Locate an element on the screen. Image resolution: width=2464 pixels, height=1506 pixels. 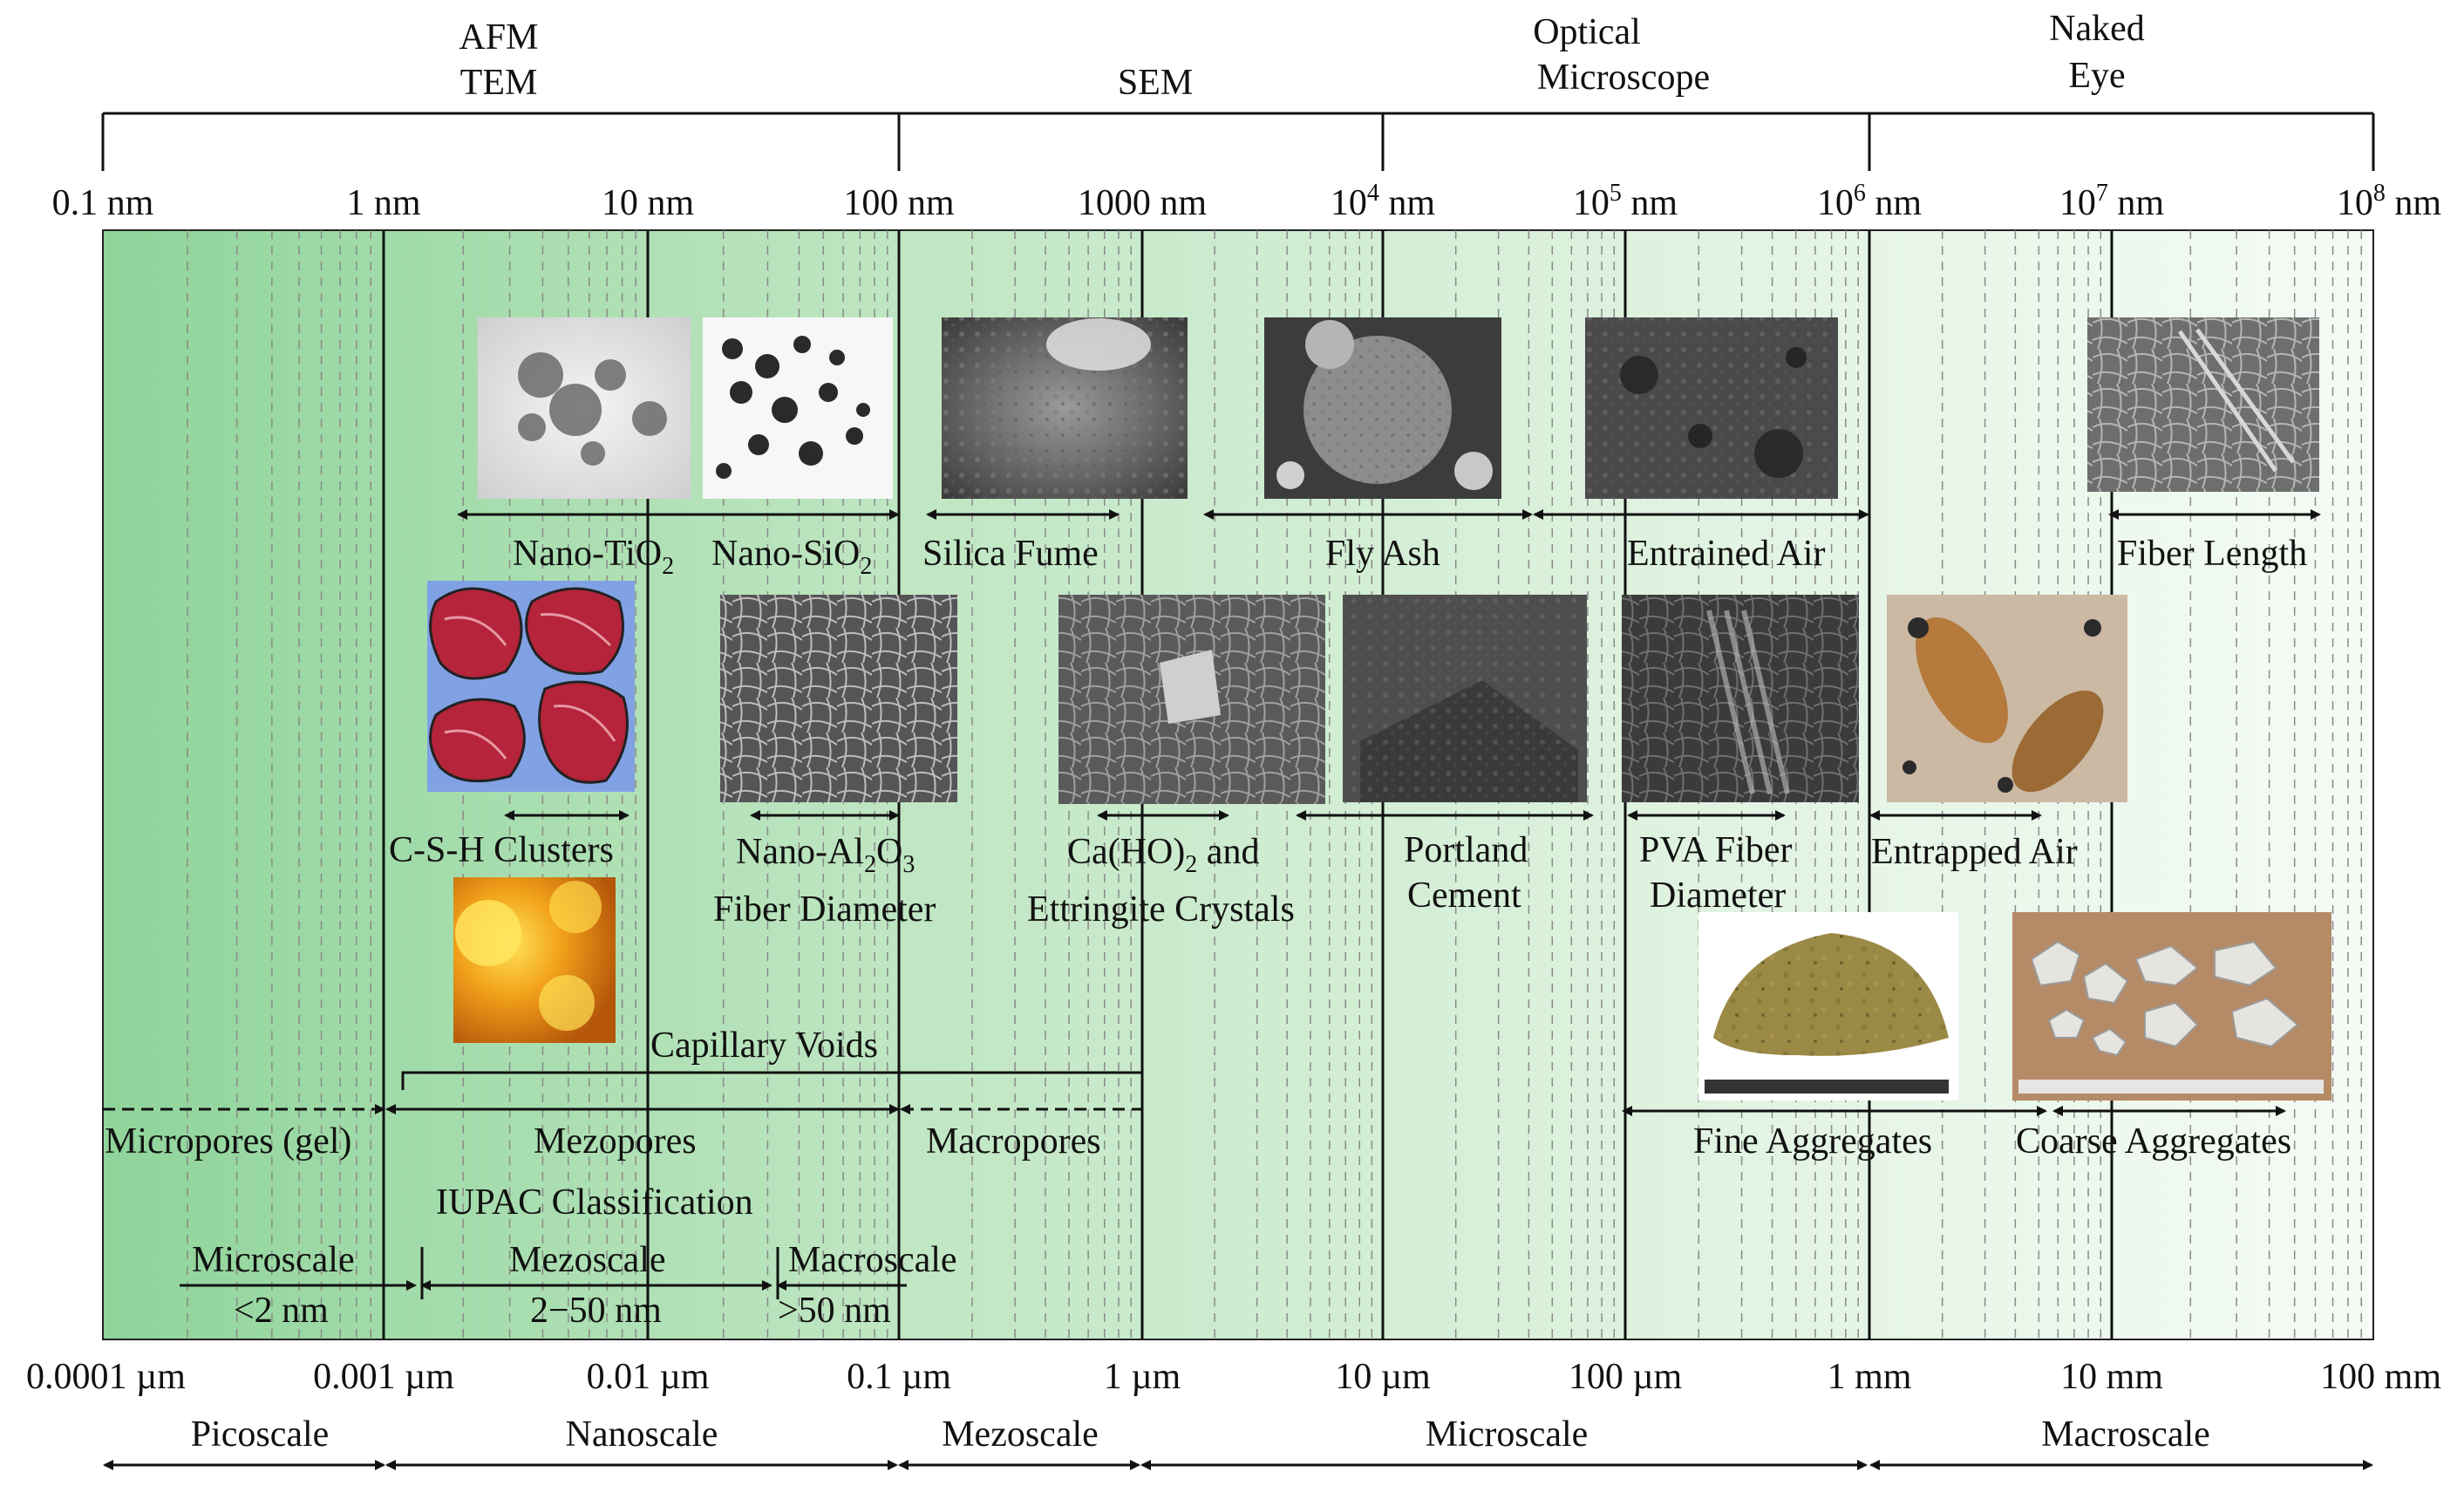
bottom-tick-label: 100 mm is located at coordinates (2380, 1377).